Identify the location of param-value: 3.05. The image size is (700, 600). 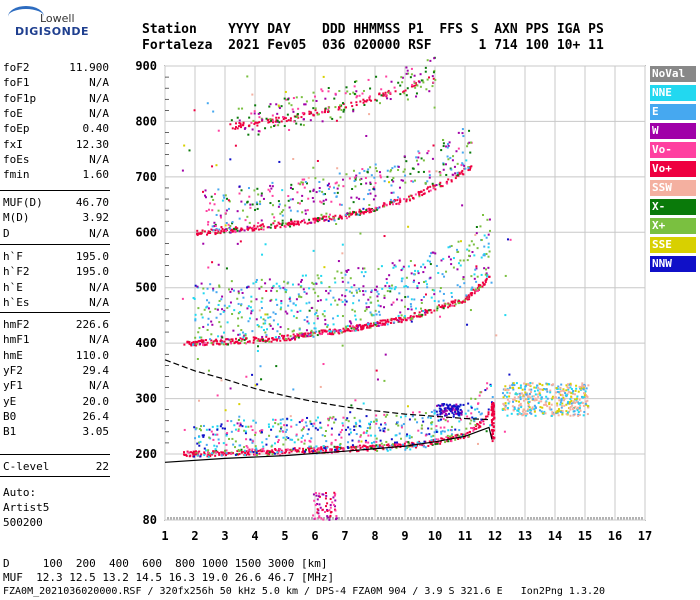
(96, 432).